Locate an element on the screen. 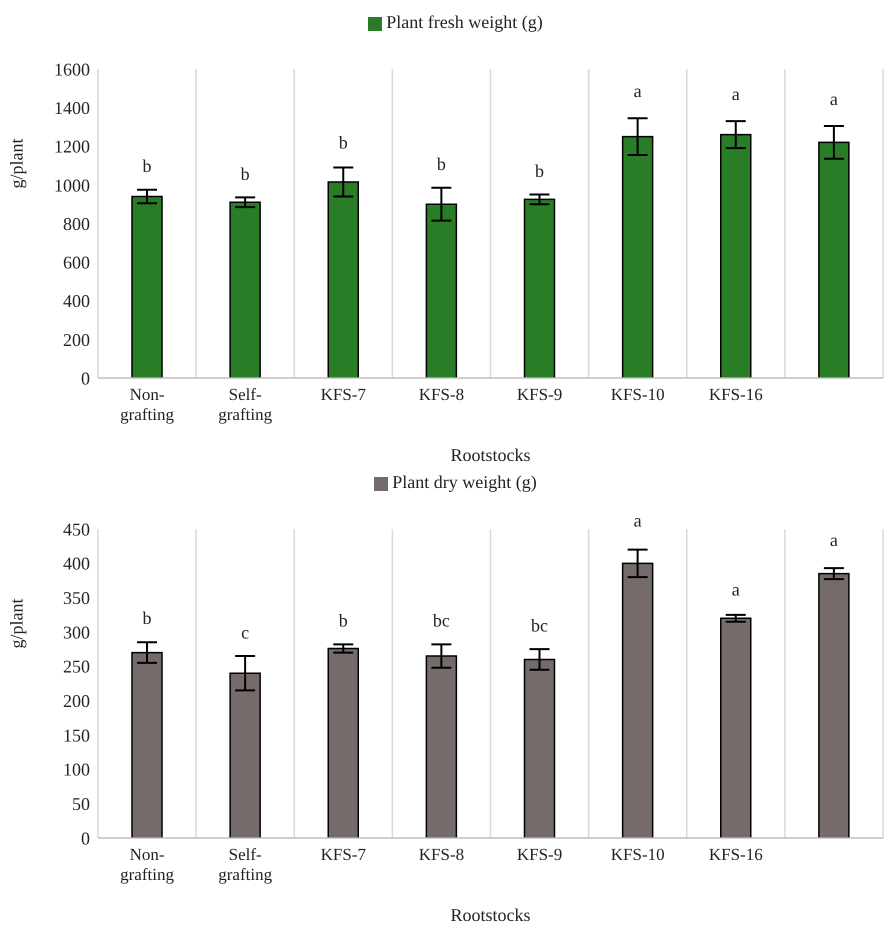  y-tick-label: 1400 is located at coordinates (72, 108).